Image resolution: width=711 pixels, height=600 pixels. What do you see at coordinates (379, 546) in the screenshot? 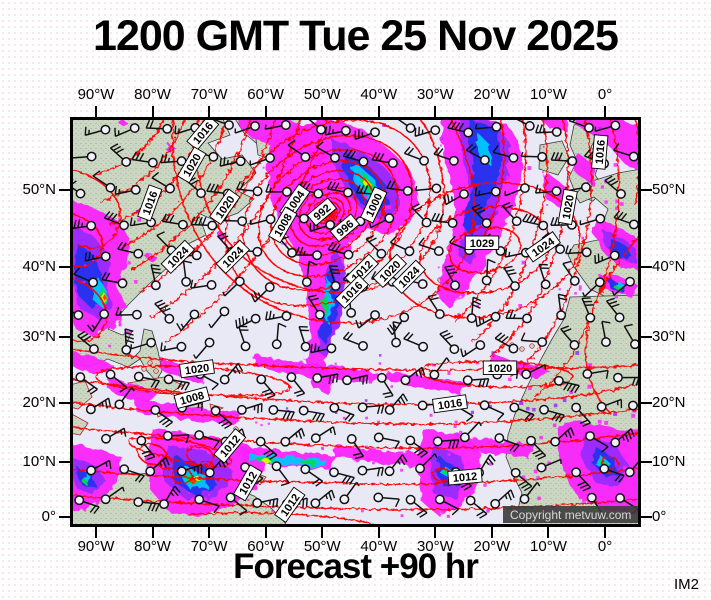
I see `lon-label-bottom: 40°W` at bounding box center [379, 546].